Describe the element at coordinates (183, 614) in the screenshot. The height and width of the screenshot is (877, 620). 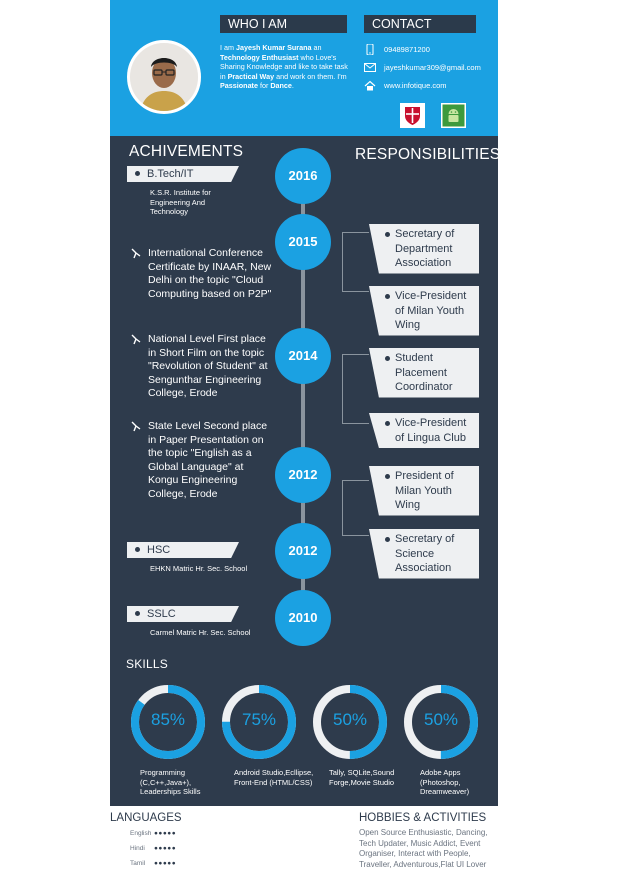
I see `education-sslc: SSLC` at that location.